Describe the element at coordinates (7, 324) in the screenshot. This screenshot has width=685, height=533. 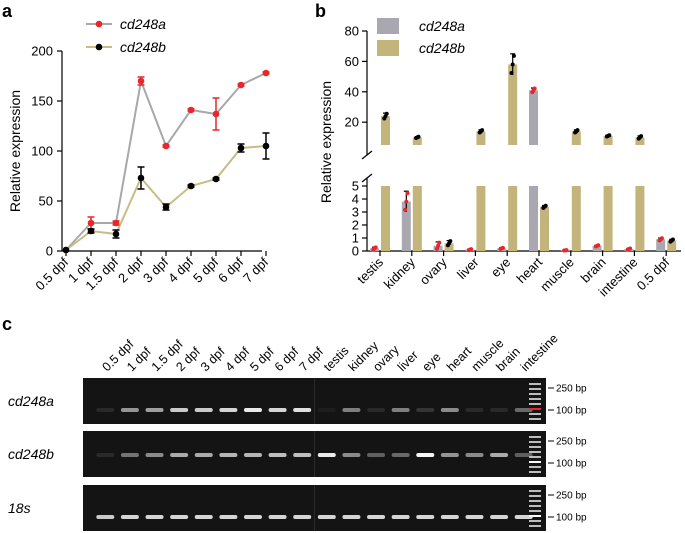
I see `panel-c-letter: c` at that location.